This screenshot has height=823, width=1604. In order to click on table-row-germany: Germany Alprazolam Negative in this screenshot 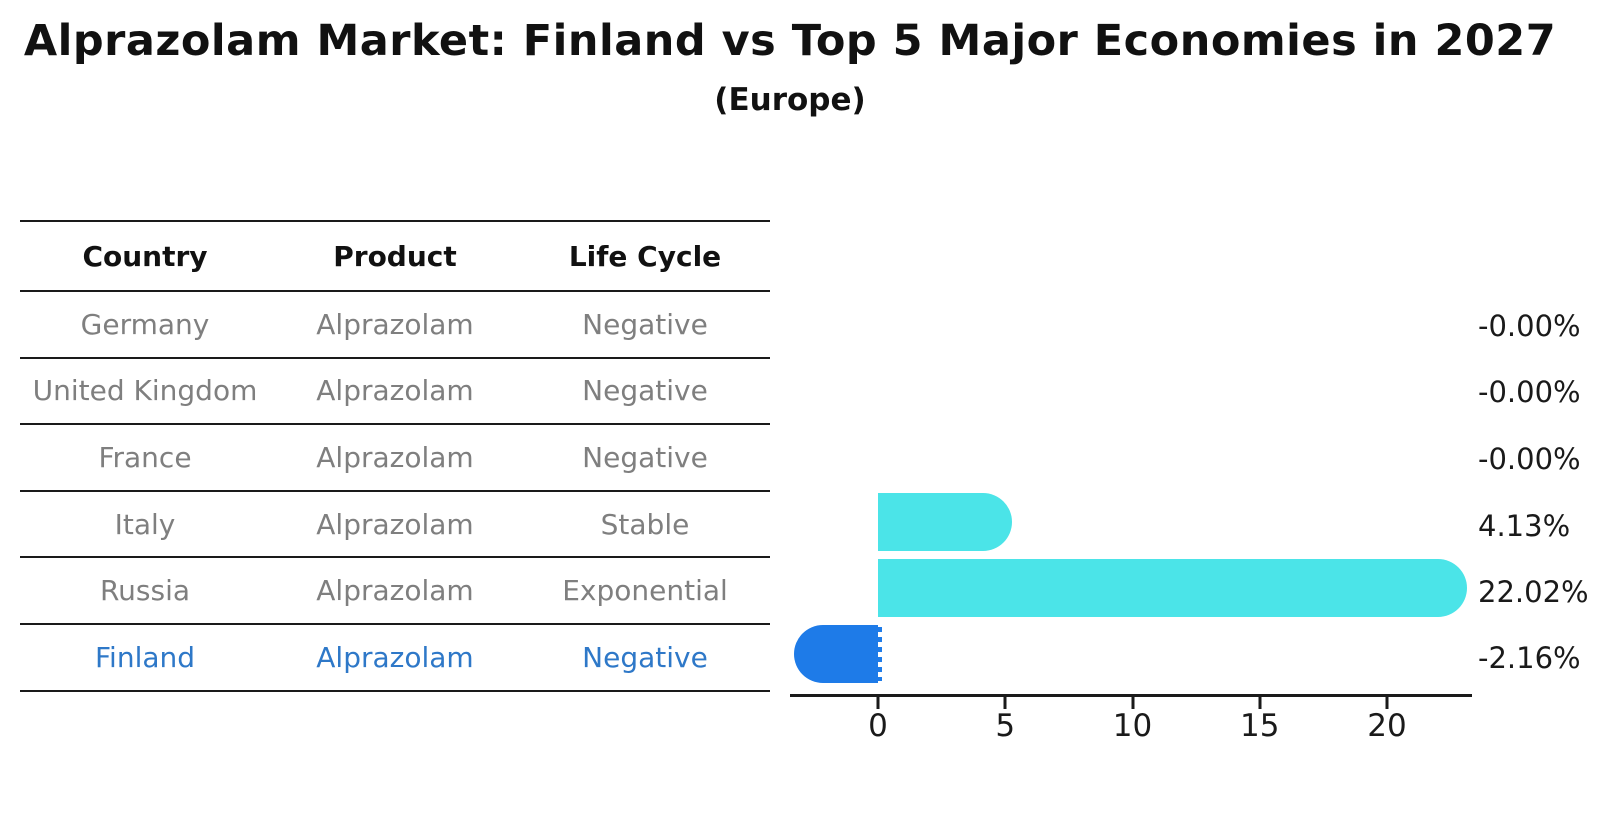, I will do `click(395, 325)`.